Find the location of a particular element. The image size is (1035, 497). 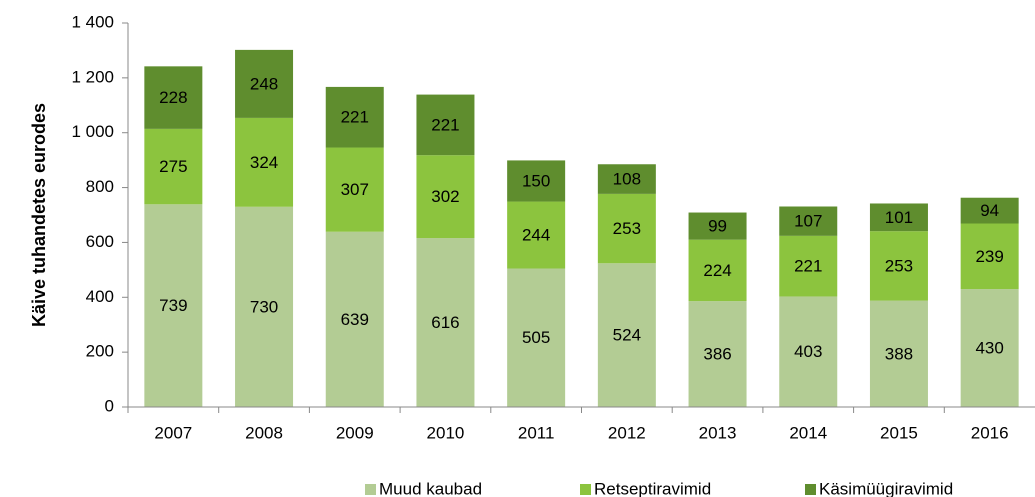

value-label: 430 is located at coordinates (989, 348).